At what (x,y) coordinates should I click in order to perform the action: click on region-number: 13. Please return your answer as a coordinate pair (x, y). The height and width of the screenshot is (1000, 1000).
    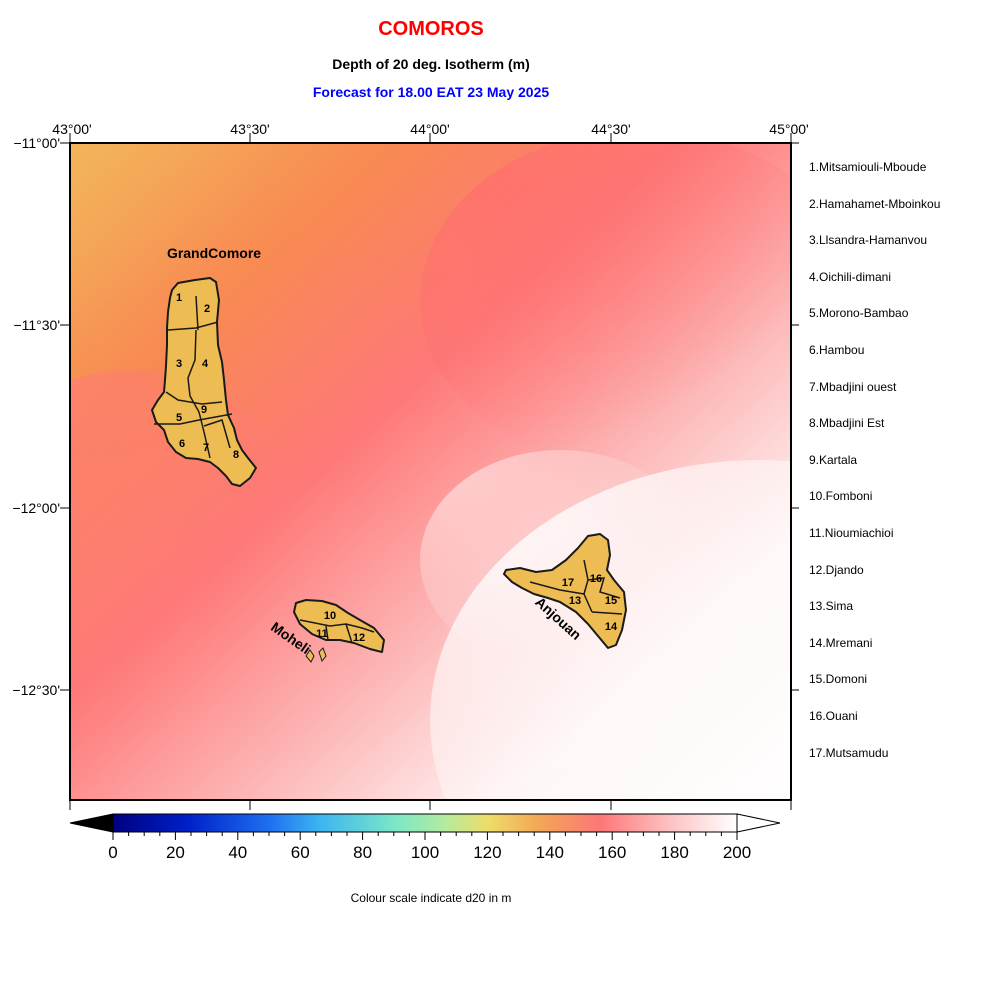
    Looking at the image, I should click on (575, 601).